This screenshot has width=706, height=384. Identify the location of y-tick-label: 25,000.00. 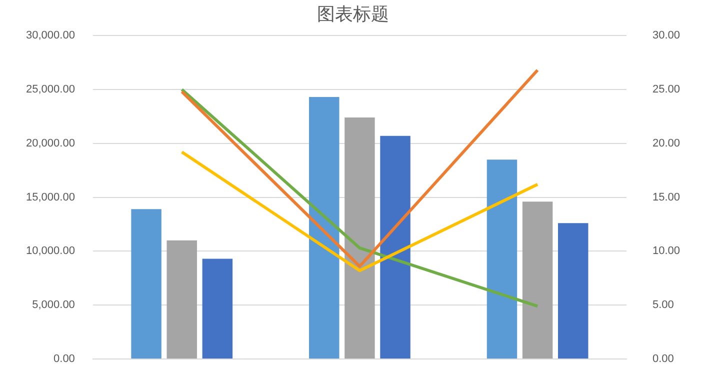
(50, 90).